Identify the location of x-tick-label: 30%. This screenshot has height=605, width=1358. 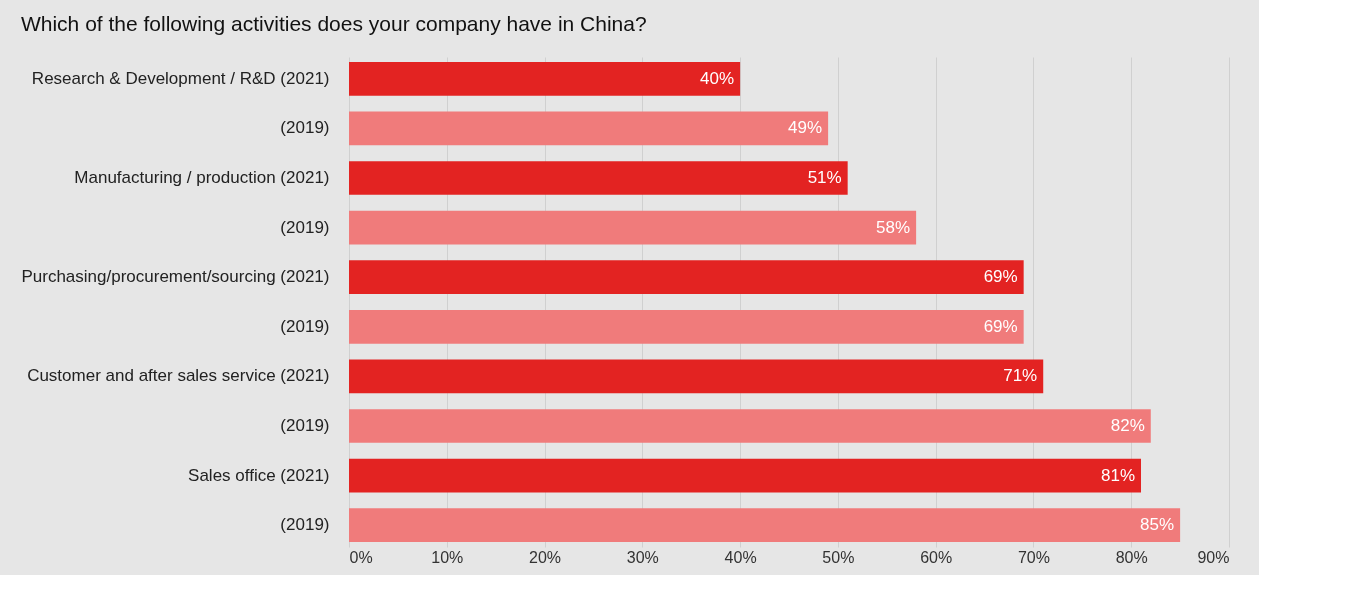
(642, 557).